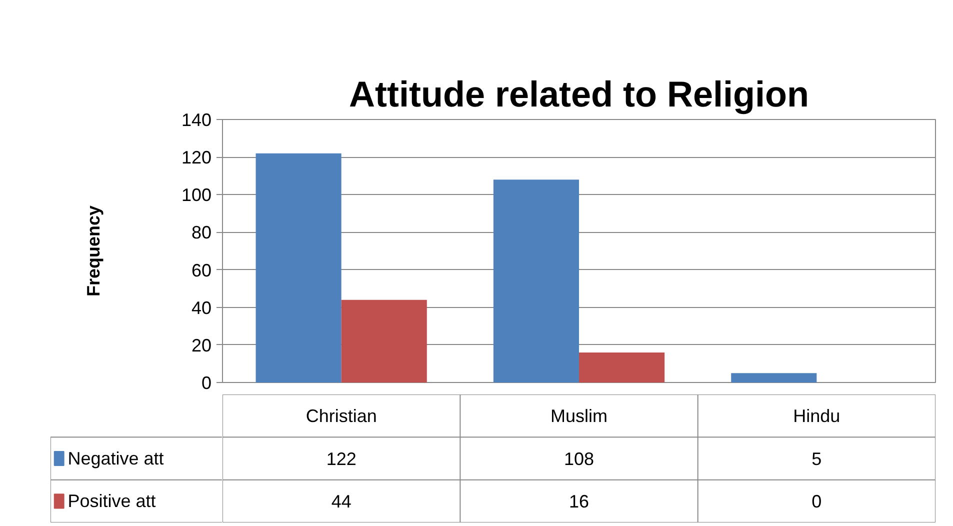 The image size is (953, 526). I want to click on data-label: 0, so click(817, 502).